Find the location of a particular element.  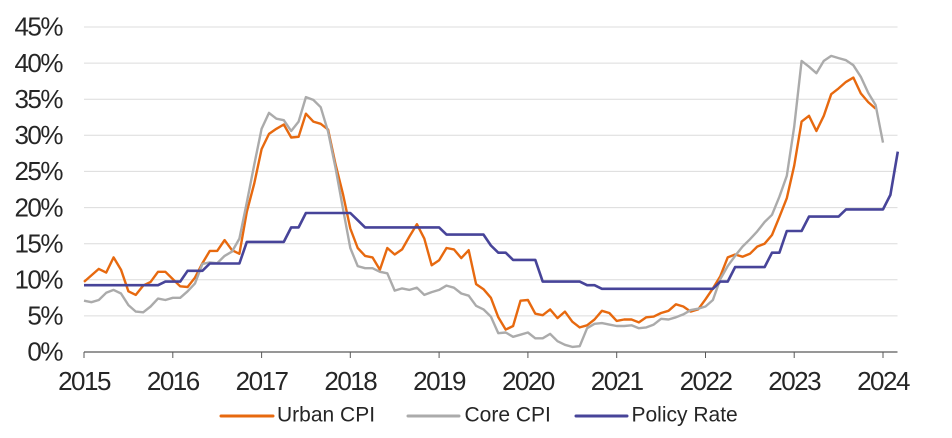

svg-text: 2024 is located at coordinates (883, 381).